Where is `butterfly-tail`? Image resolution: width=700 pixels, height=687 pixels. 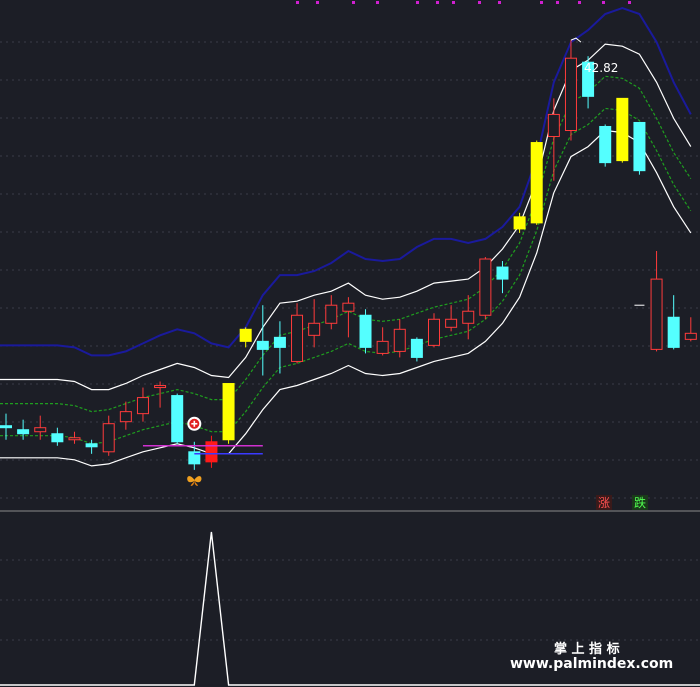 butterfly-tail is located at coordinates (194, 483).